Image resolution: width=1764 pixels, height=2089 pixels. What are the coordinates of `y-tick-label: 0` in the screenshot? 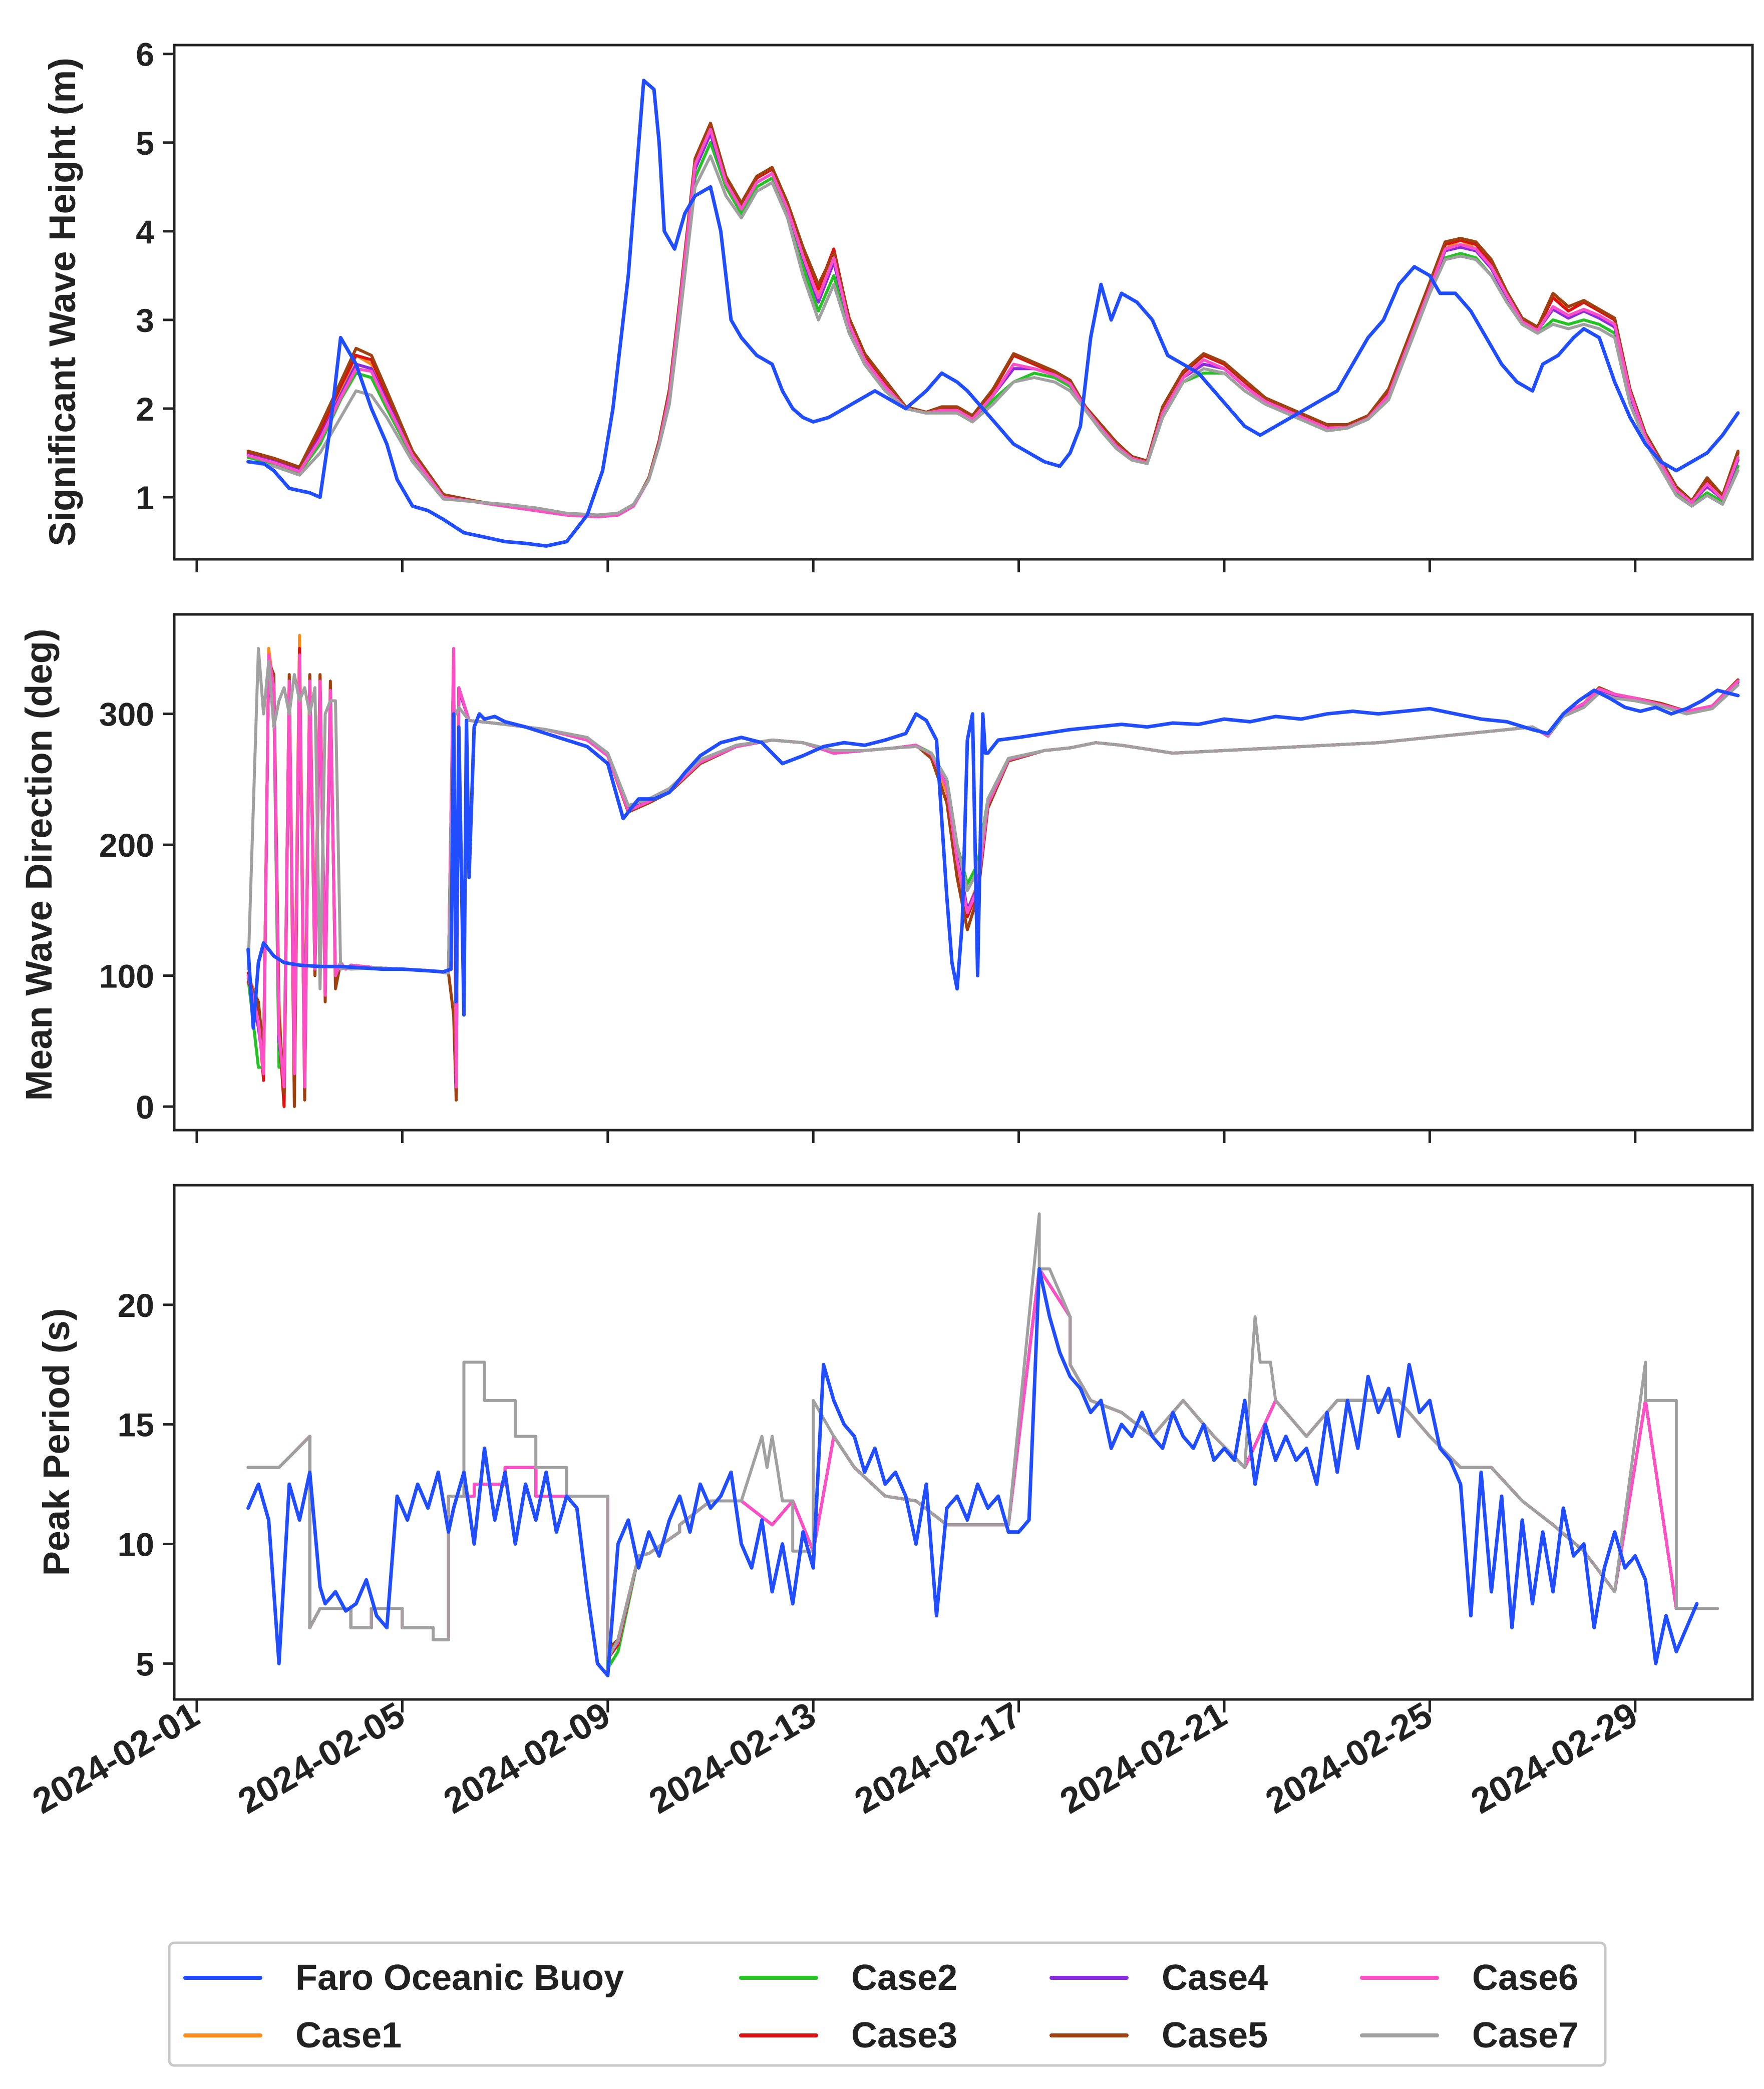 It's located at (145, 1107).